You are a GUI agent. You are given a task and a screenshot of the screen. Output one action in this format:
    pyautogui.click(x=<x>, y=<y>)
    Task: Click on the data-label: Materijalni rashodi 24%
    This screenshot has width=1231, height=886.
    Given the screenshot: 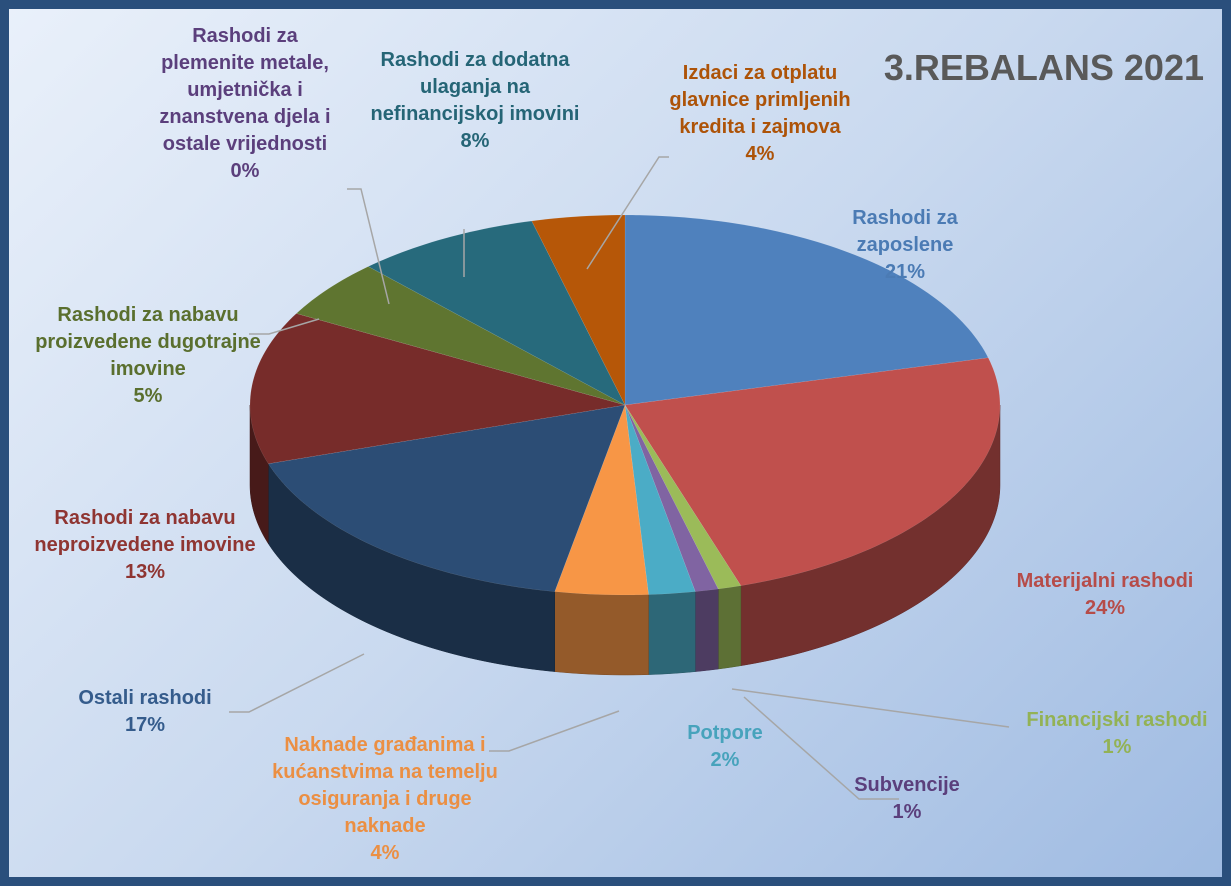 What is the action you would take?
    pyautogui.click(x=1105, y=595)
    